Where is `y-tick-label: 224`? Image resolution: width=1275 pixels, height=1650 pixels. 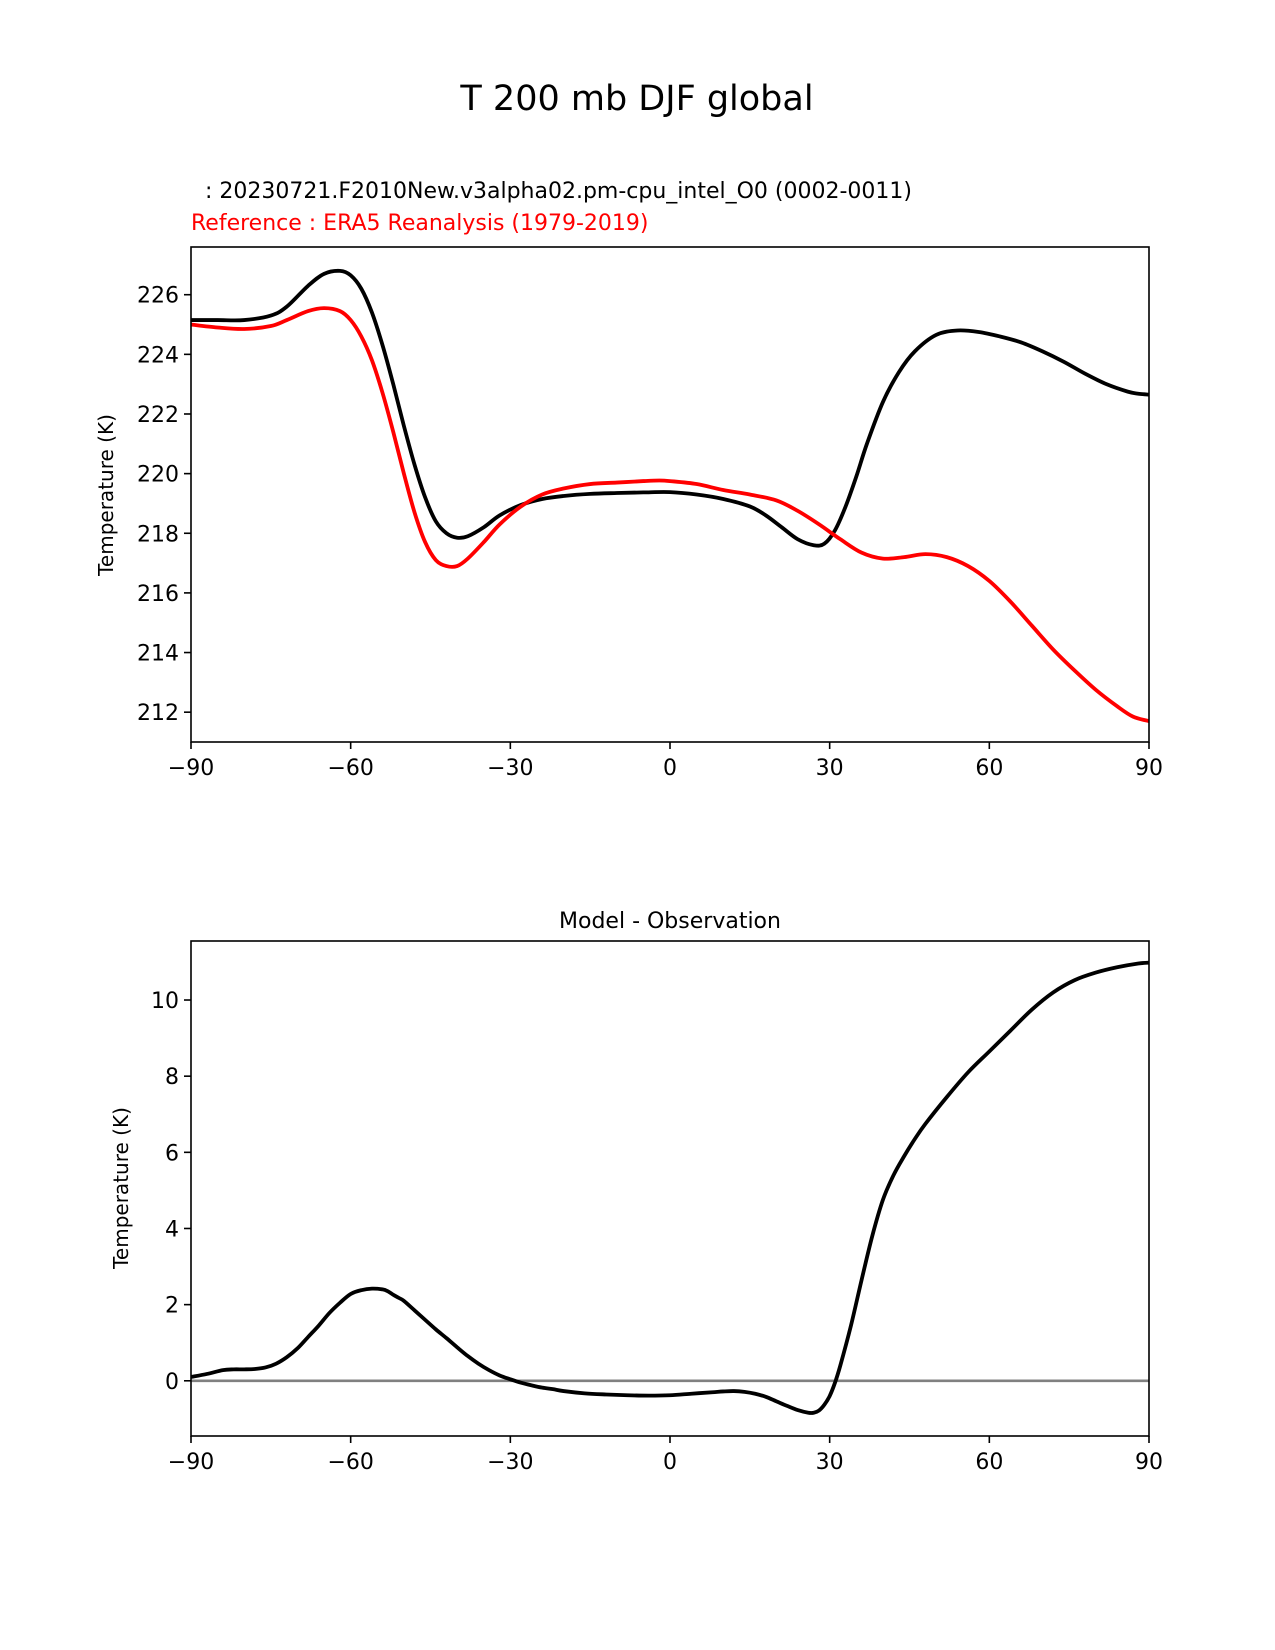
y-tick-label: 224 is located at coordinates (158, 355).